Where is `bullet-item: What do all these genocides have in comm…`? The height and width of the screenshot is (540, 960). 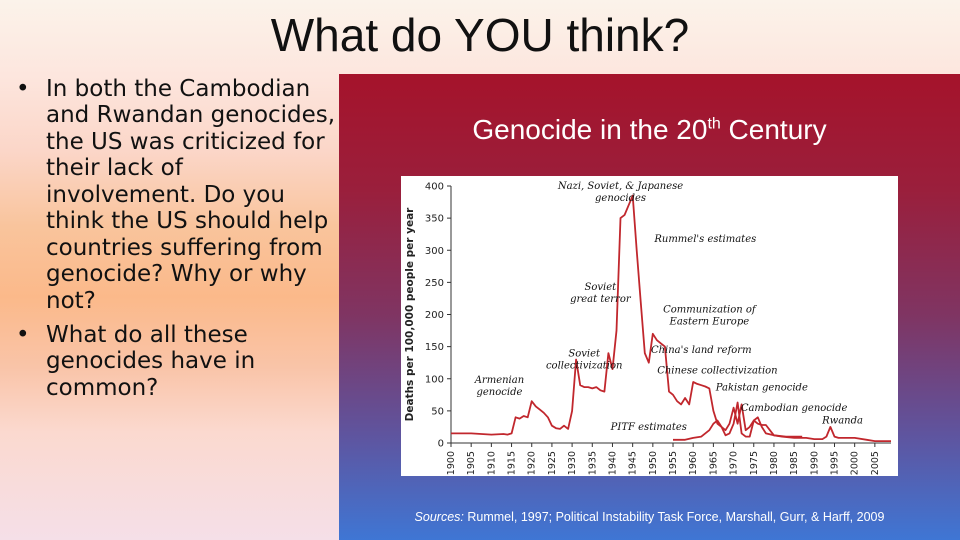 bullet-item: What do all these genocides have in comm… is located at coordinates (175, 361).